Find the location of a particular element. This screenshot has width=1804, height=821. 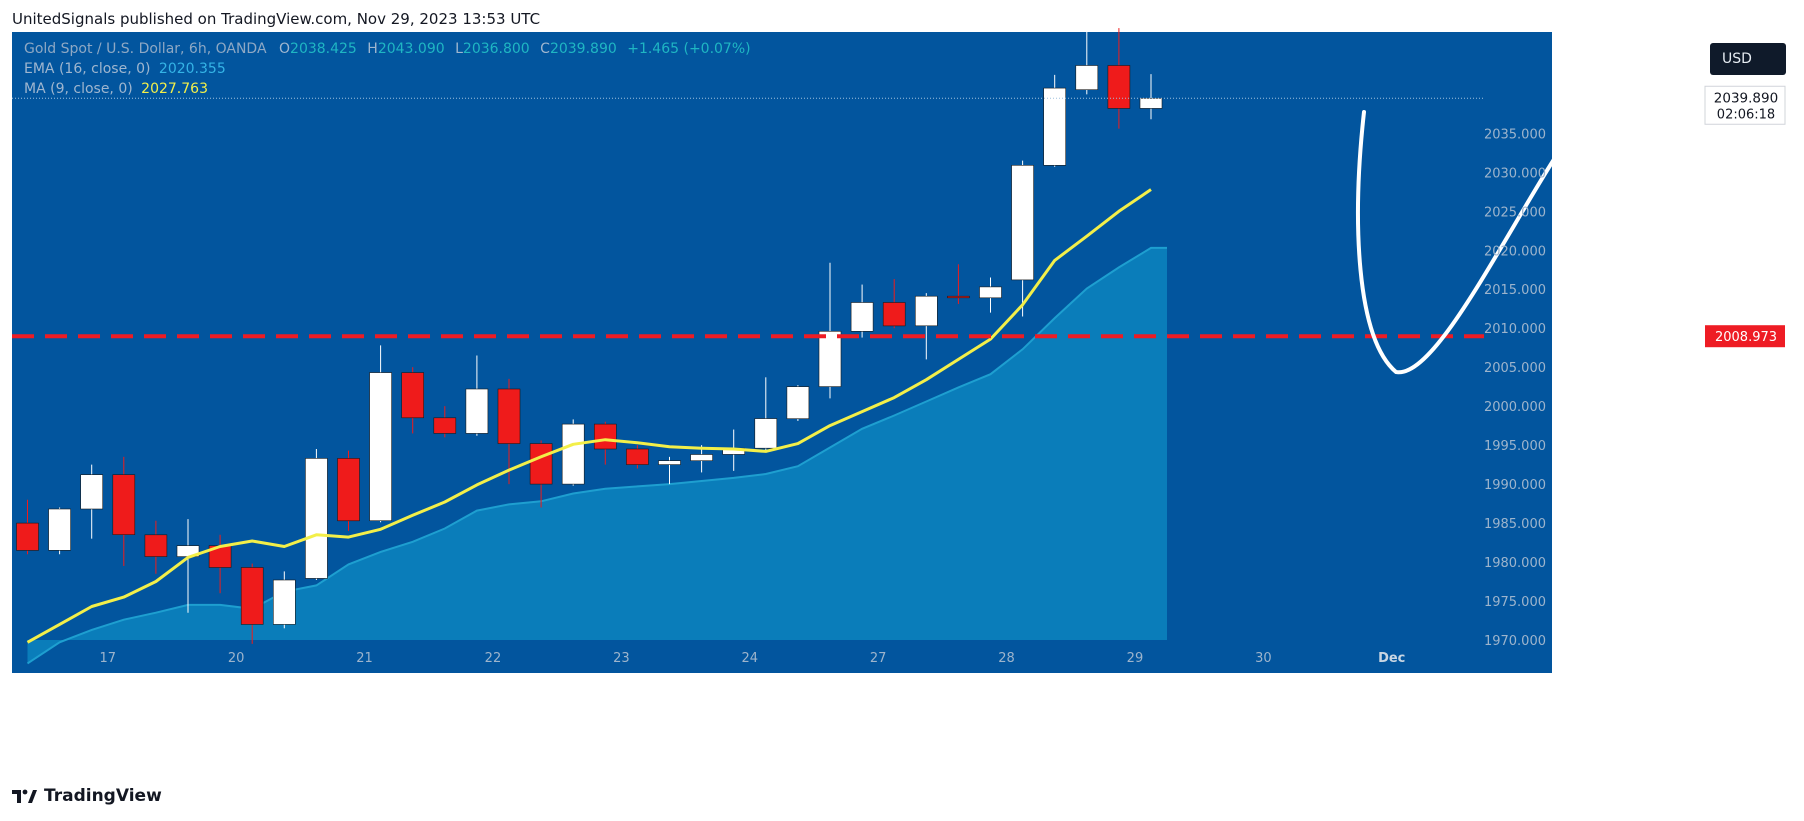

legend-symbol: Gold Spot / U.S. Dollar, 6h, OANDA is located at coordinates (145, 49).